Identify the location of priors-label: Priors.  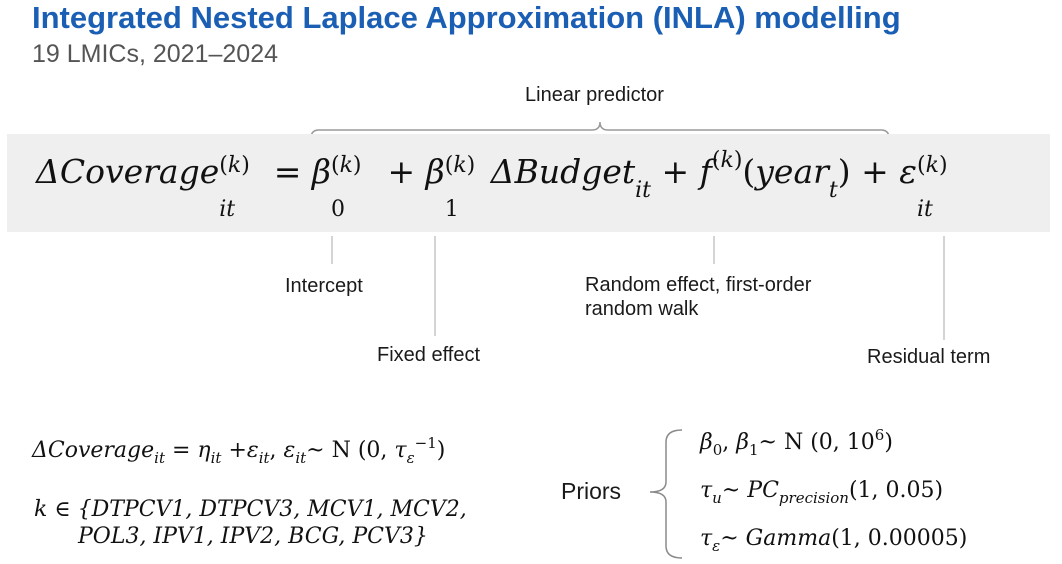
(591, 491).